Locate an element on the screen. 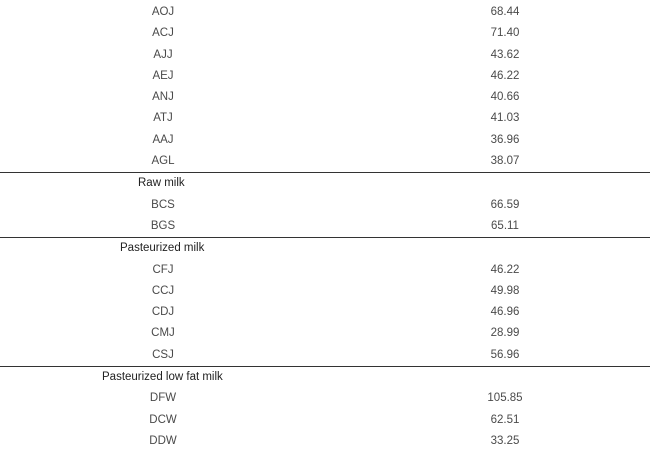 This screenshot has height=452, width=650. table-row: AGL 38.07 is located at coordinates (325, 161).